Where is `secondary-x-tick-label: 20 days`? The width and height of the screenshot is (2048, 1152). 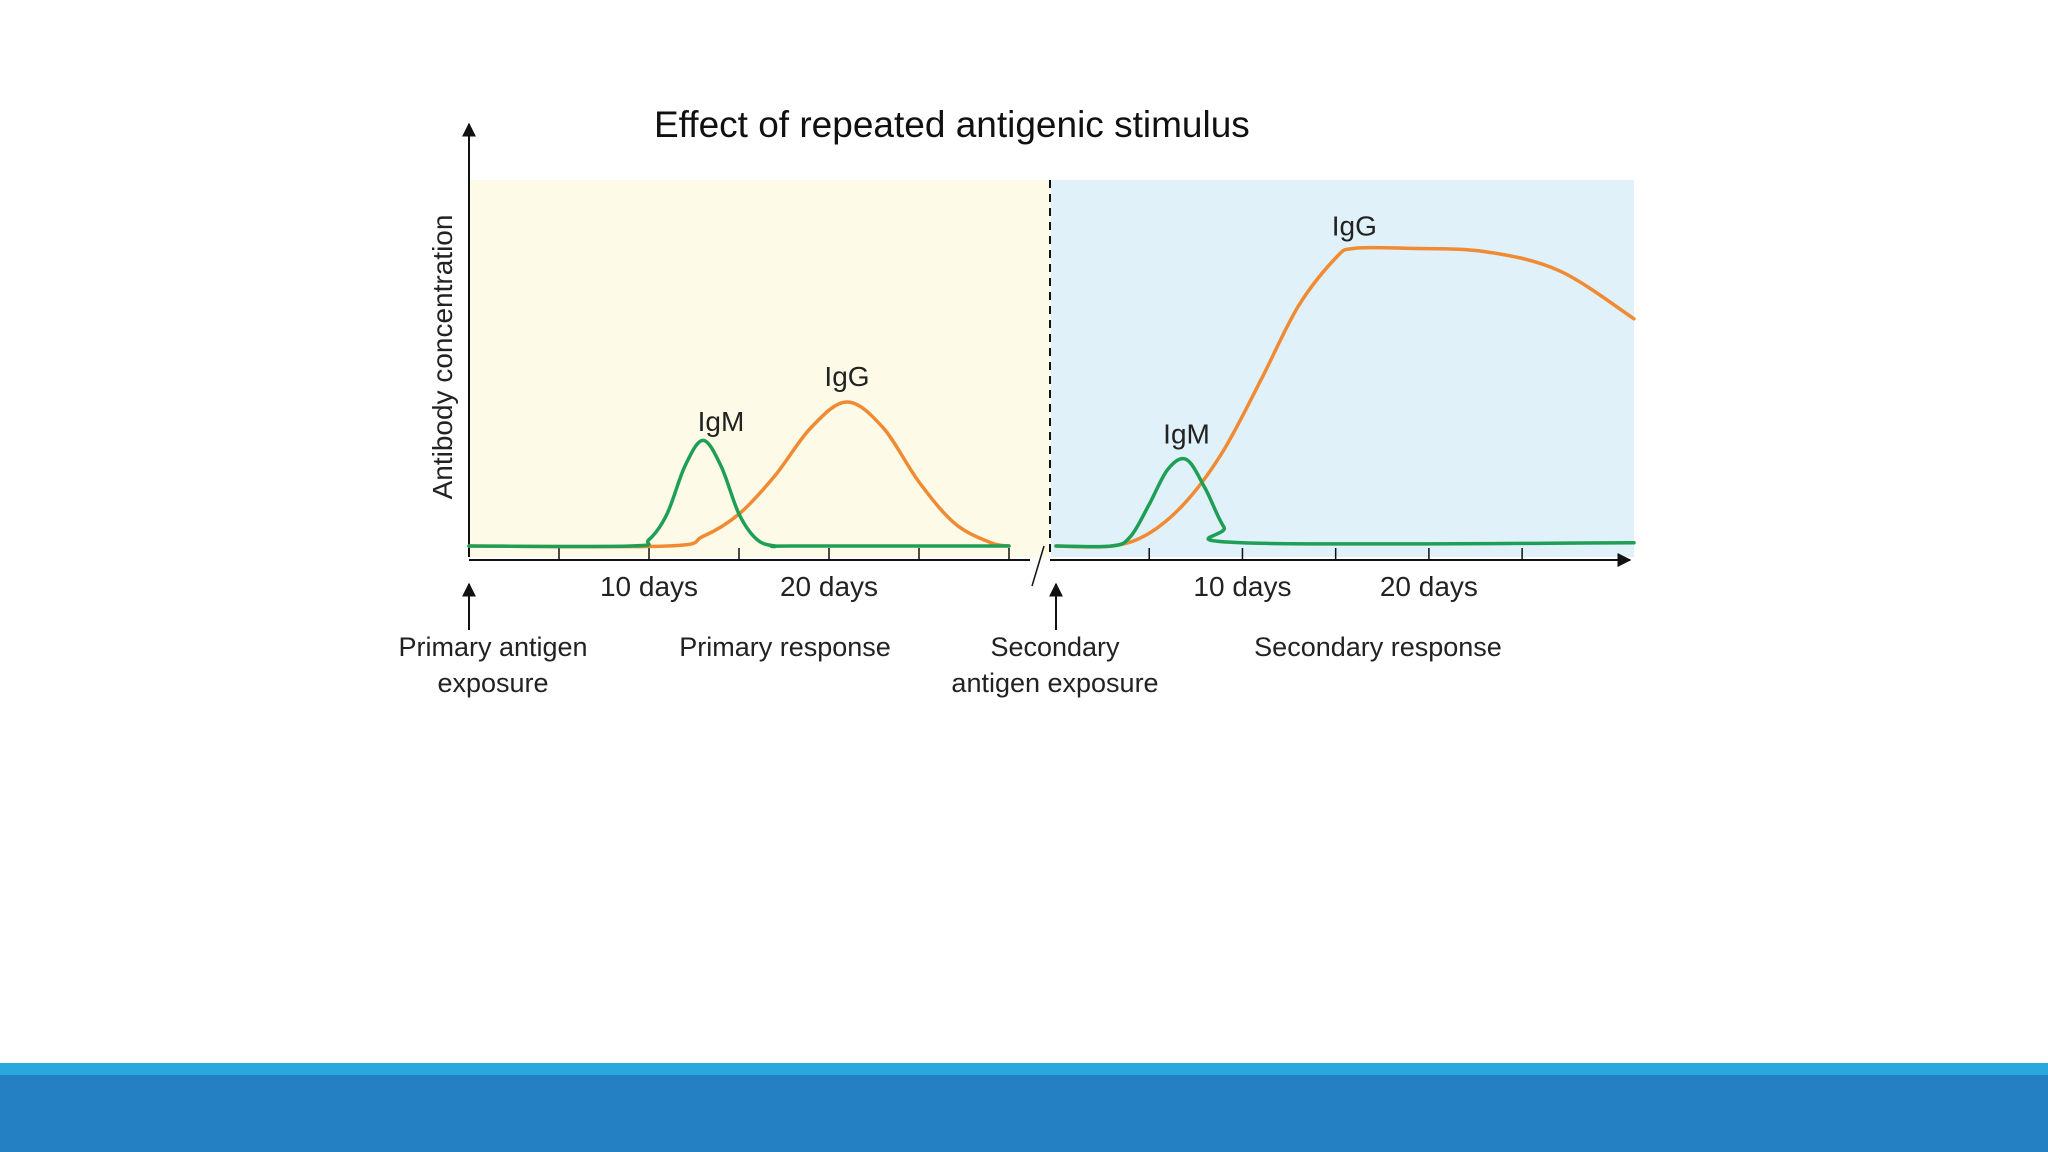 secondary-x-tick-label: 20 days is located at coordinates (1429, 586).